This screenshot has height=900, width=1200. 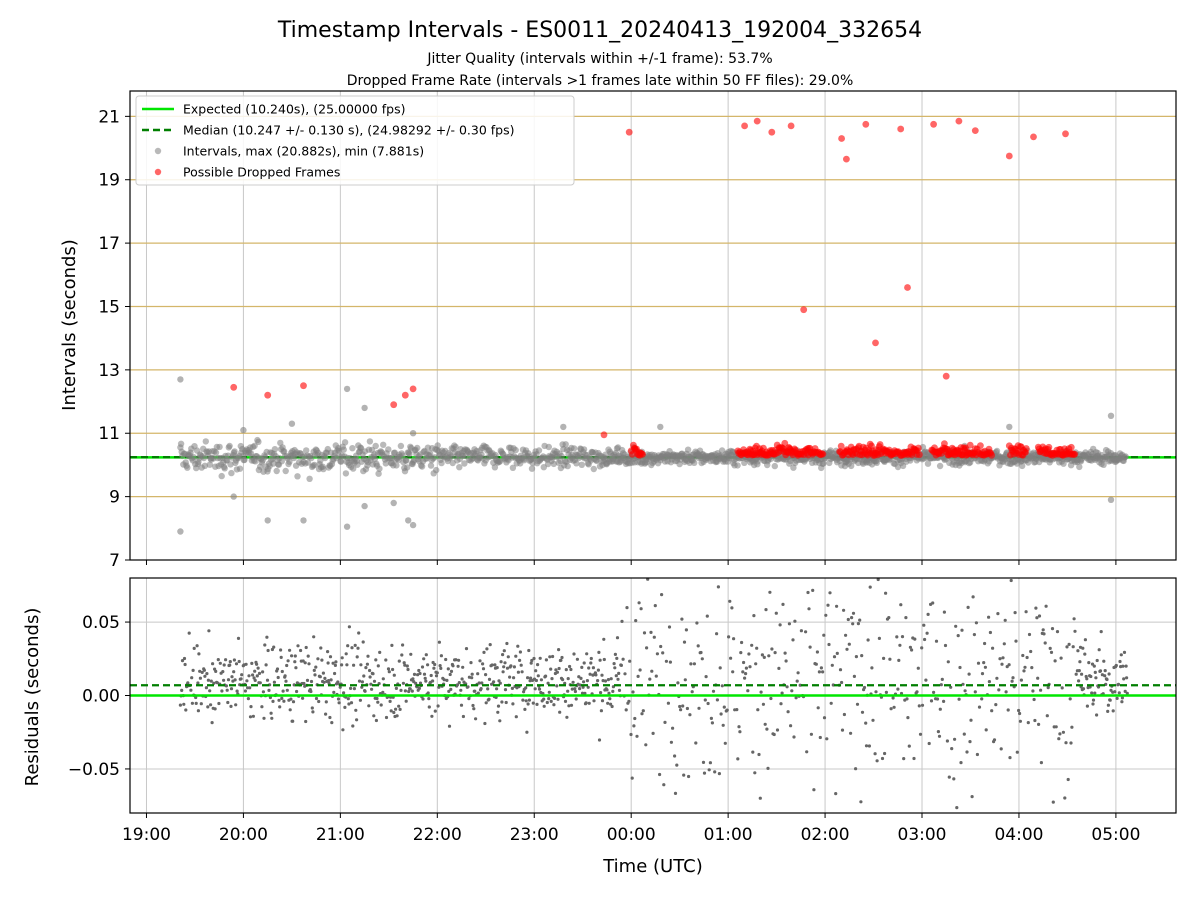 I want to click on residuals-y-tick-label: 0.00, so click(x=101, y=697).